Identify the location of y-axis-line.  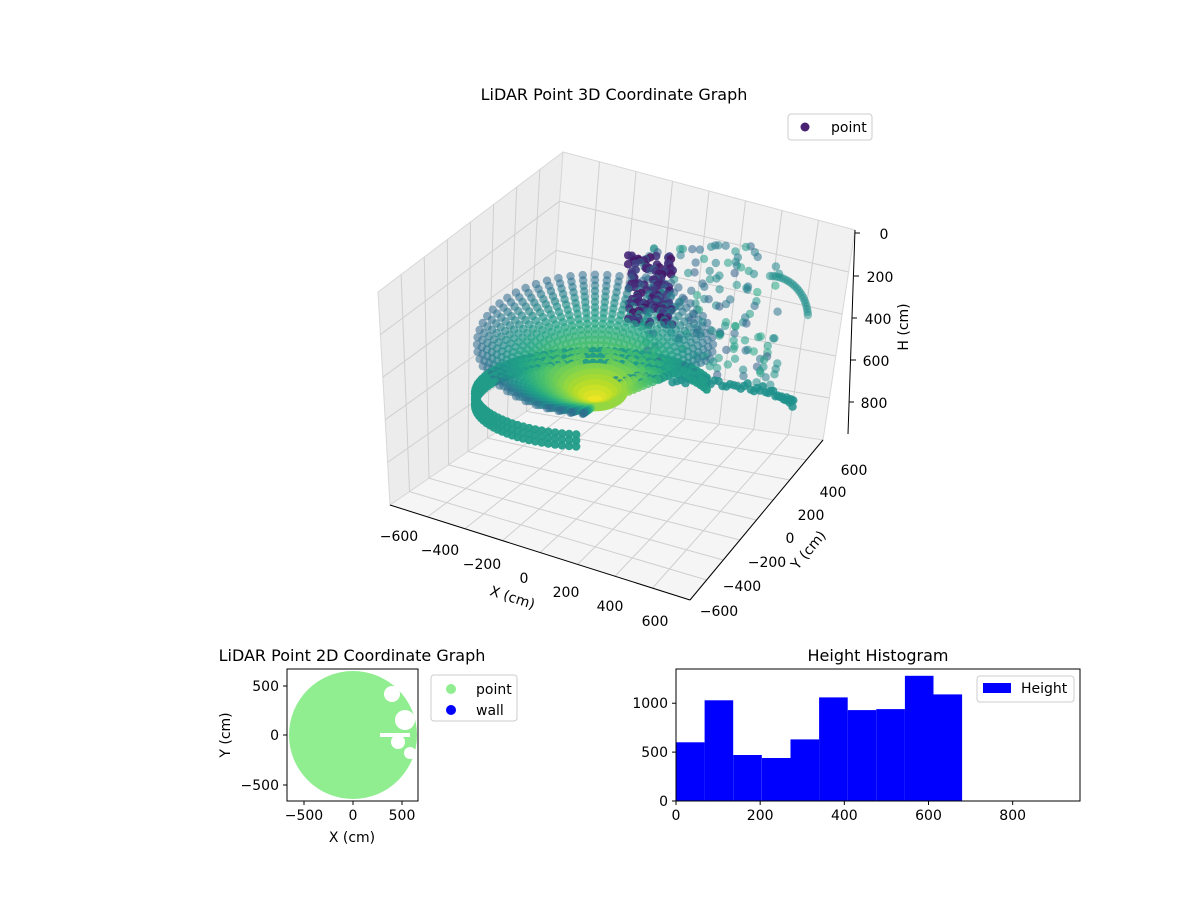
(756, 520).